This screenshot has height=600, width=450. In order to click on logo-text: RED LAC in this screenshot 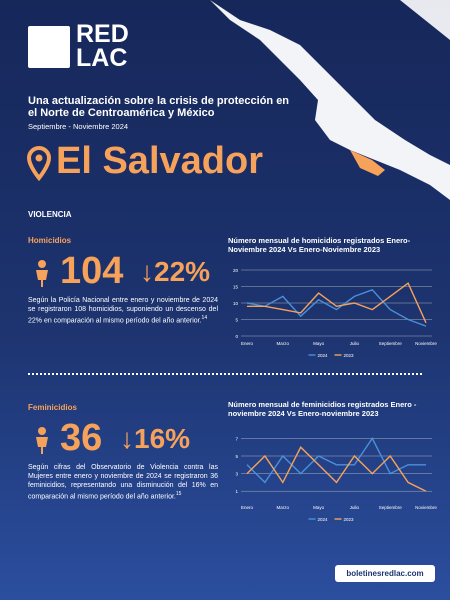, I will do `click(102, 46)`.